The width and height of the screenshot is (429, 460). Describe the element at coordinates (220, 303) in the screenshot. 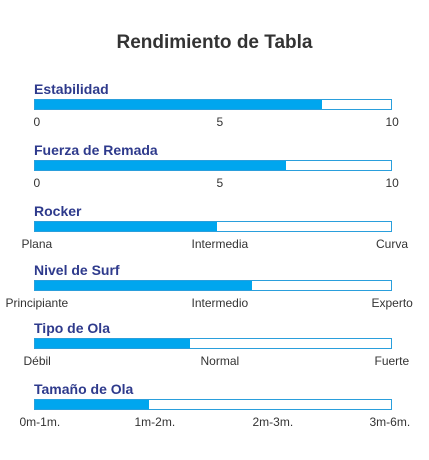

I see `tick-label: Intermedio` at that location.